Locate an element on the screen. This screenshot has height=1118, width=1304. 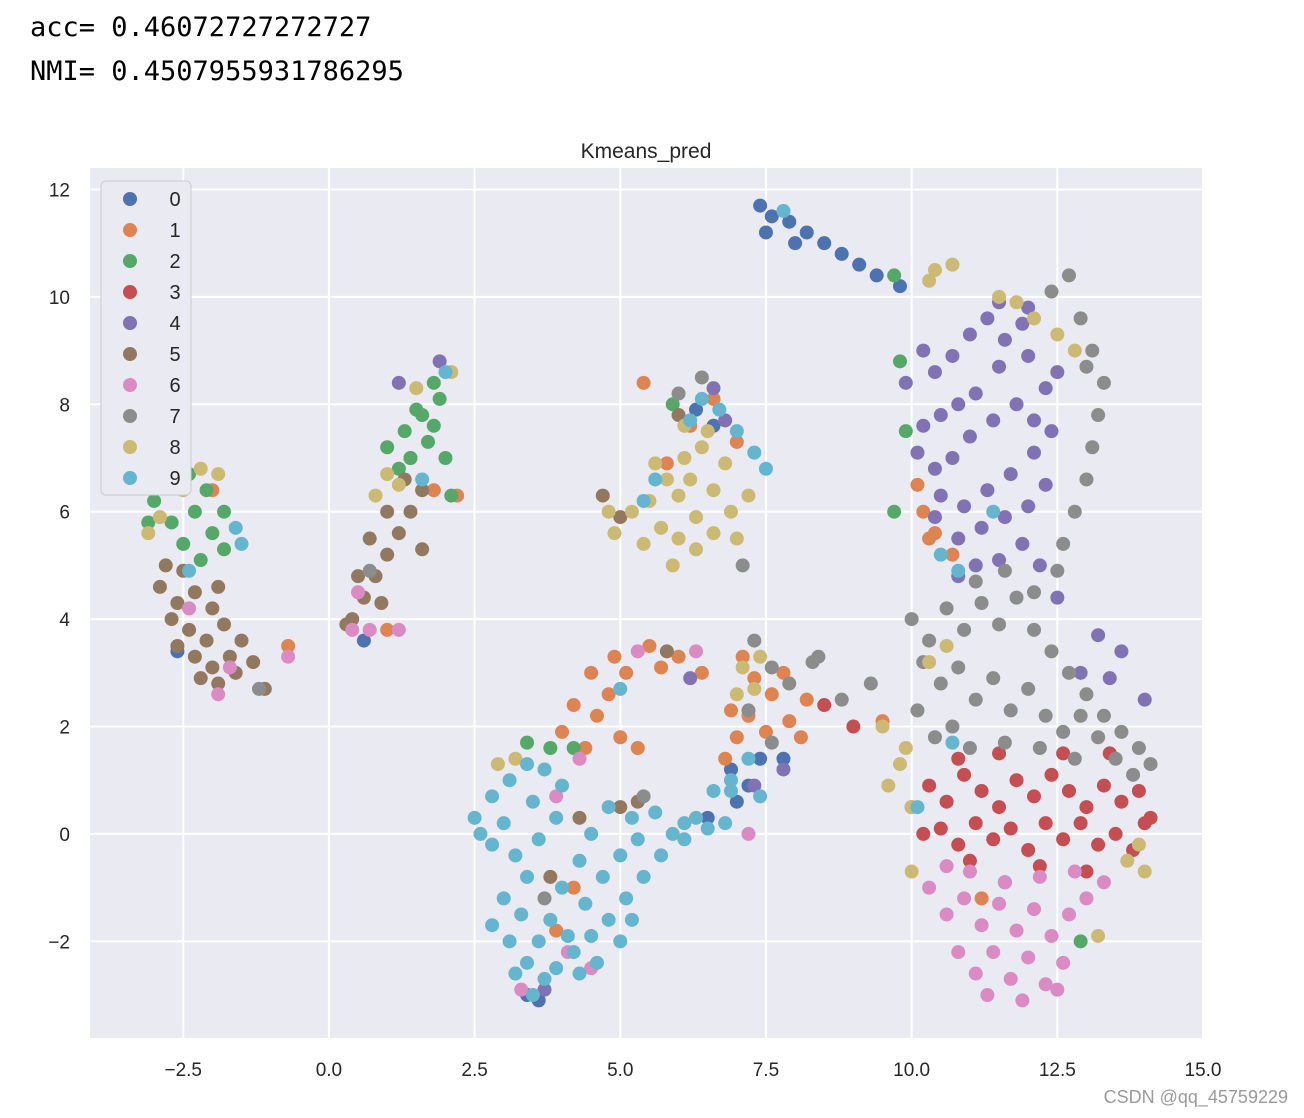
legend: 0 1 2 3 4 5 6 7 8 9 is located at coordinates (146, 338).